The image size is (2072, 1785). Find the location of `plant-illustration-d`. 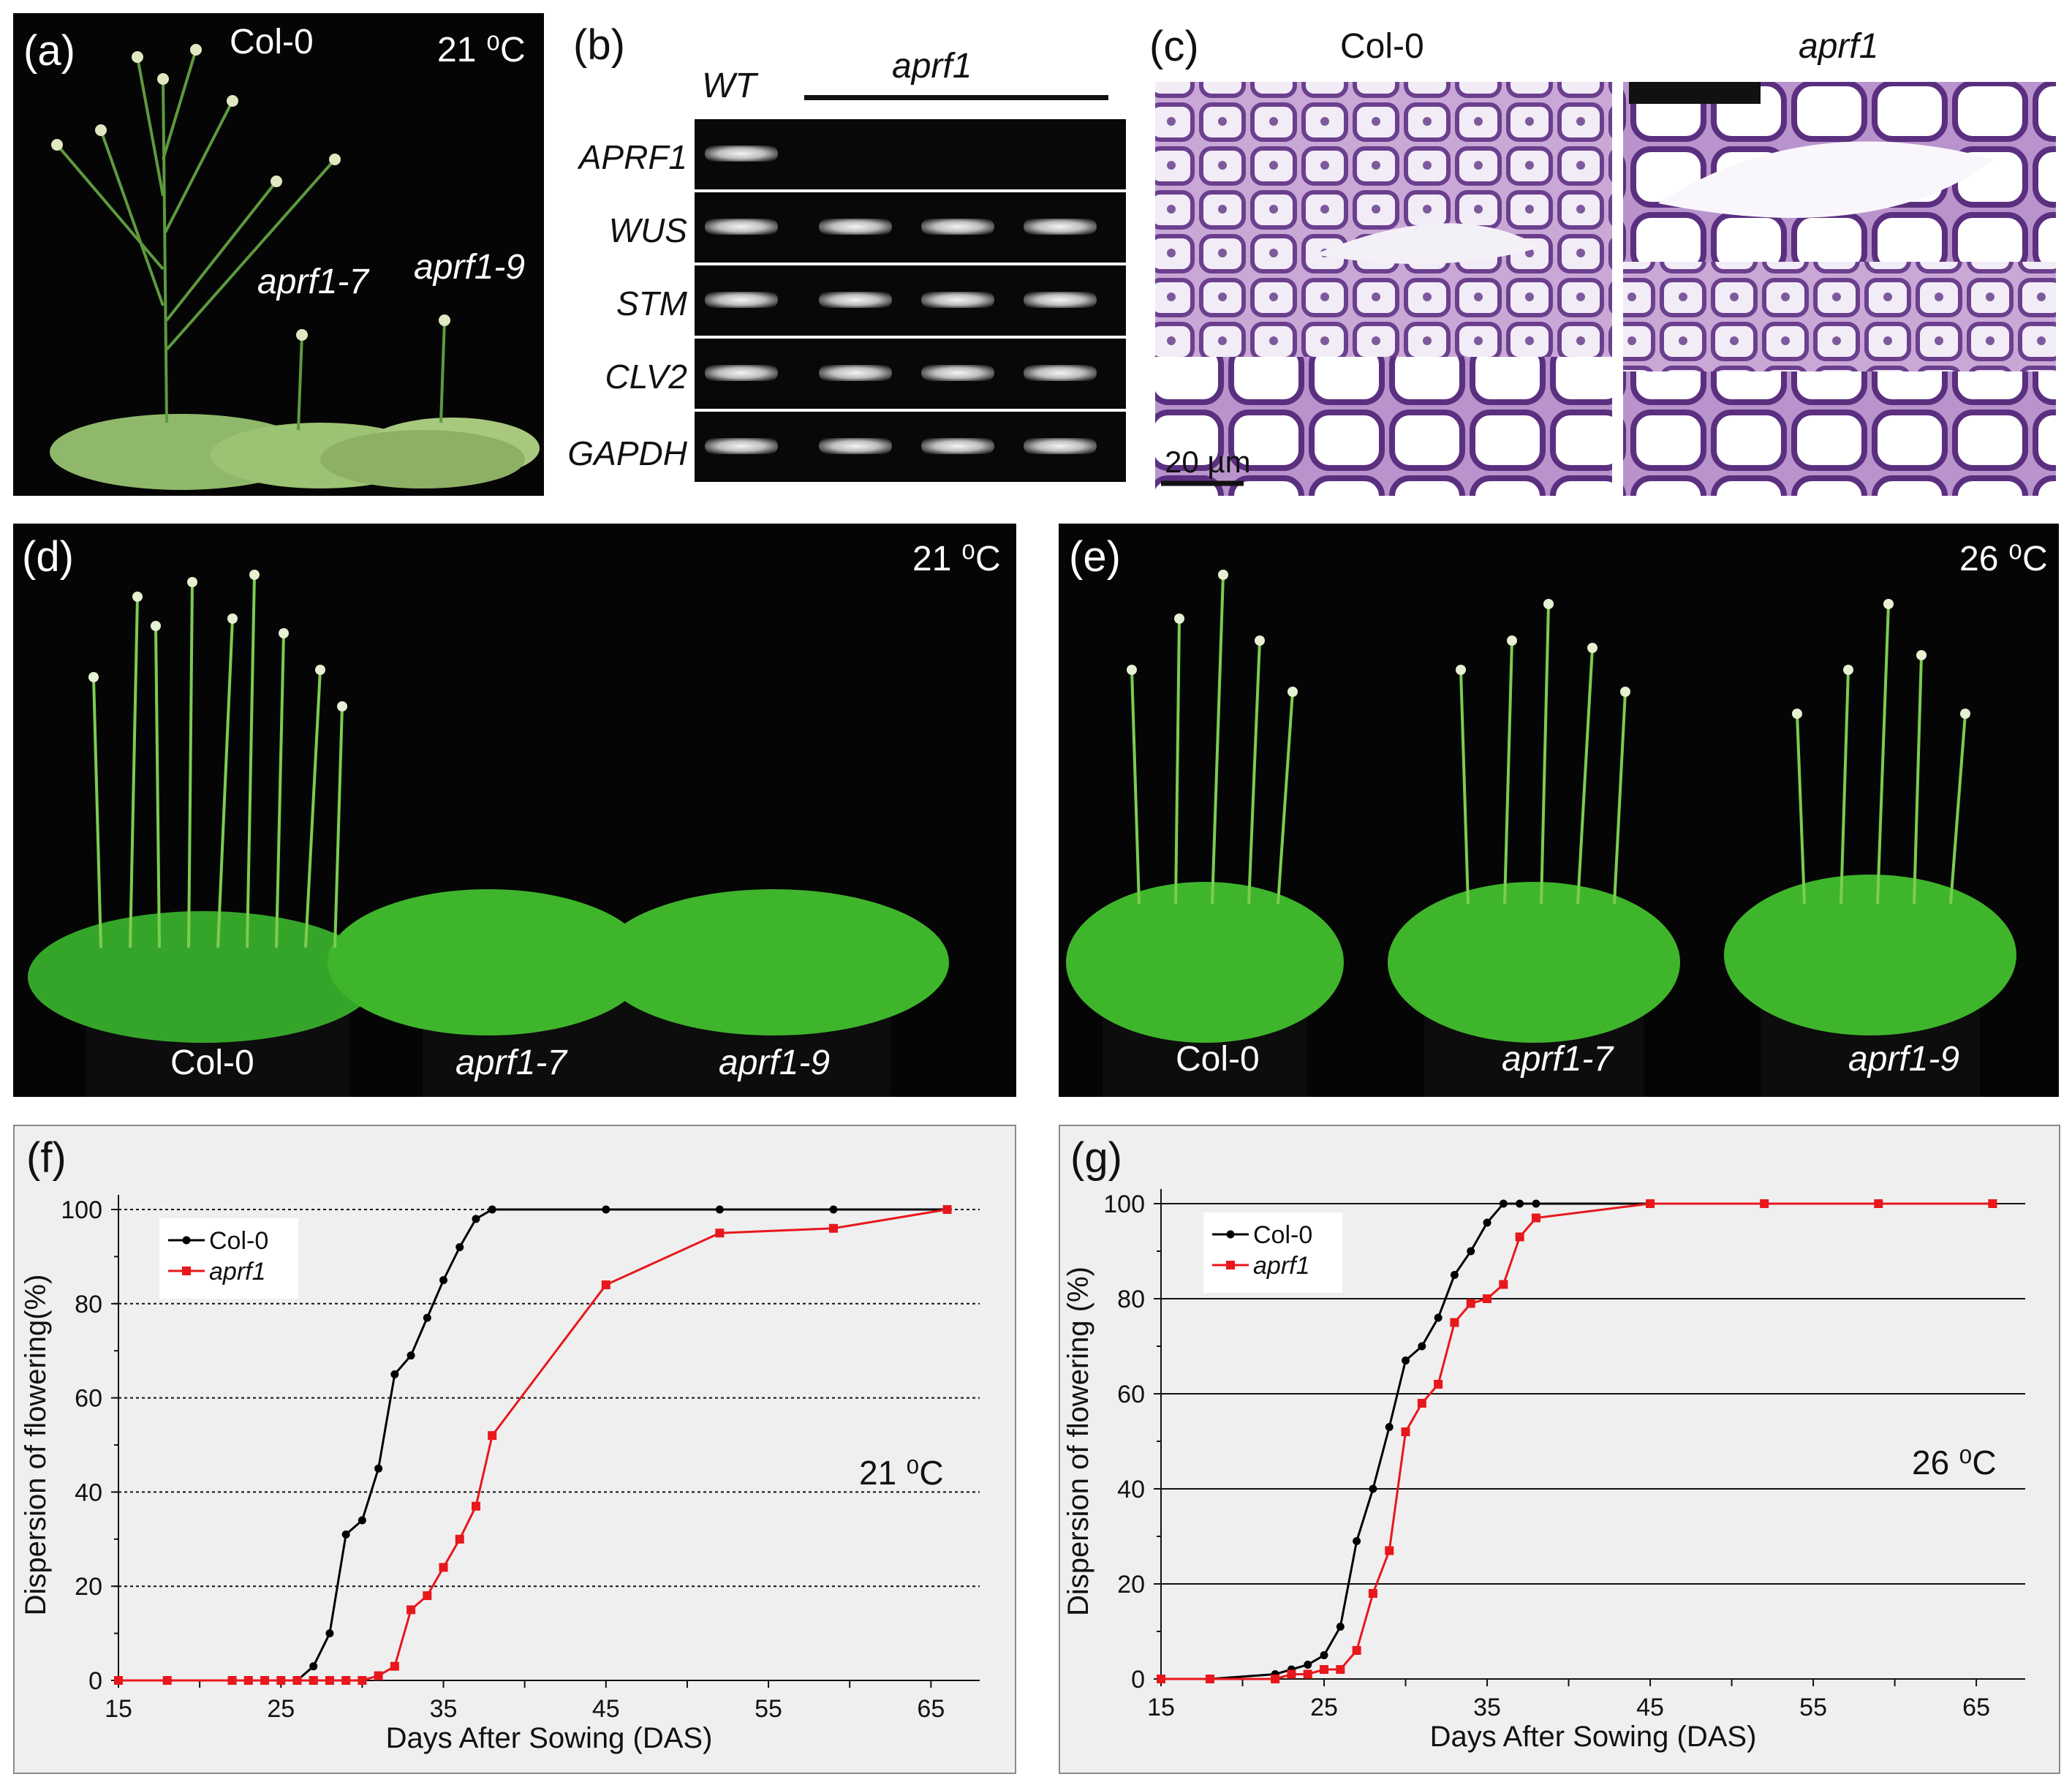

plant-illustration-d is located at coordinates (489, 834).